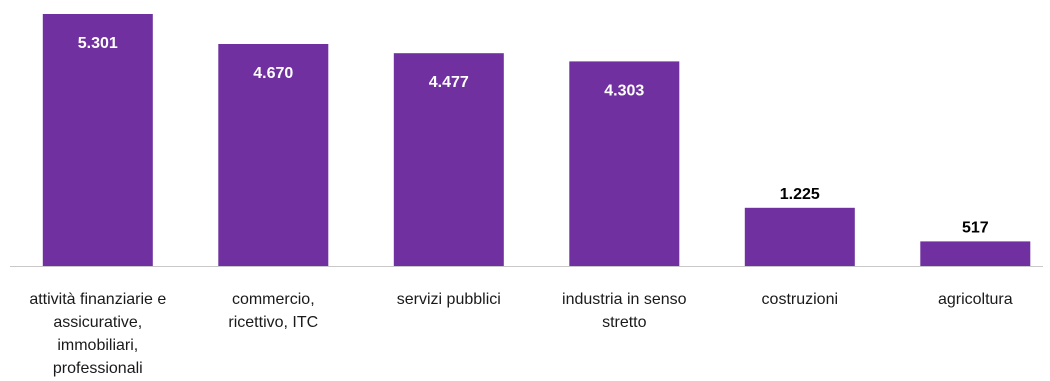 This screenshot has width=1050, height=381. Describe the element at coordinates (800, 194) in the screenshot. I see `value-label-4: 1.225` at that location.